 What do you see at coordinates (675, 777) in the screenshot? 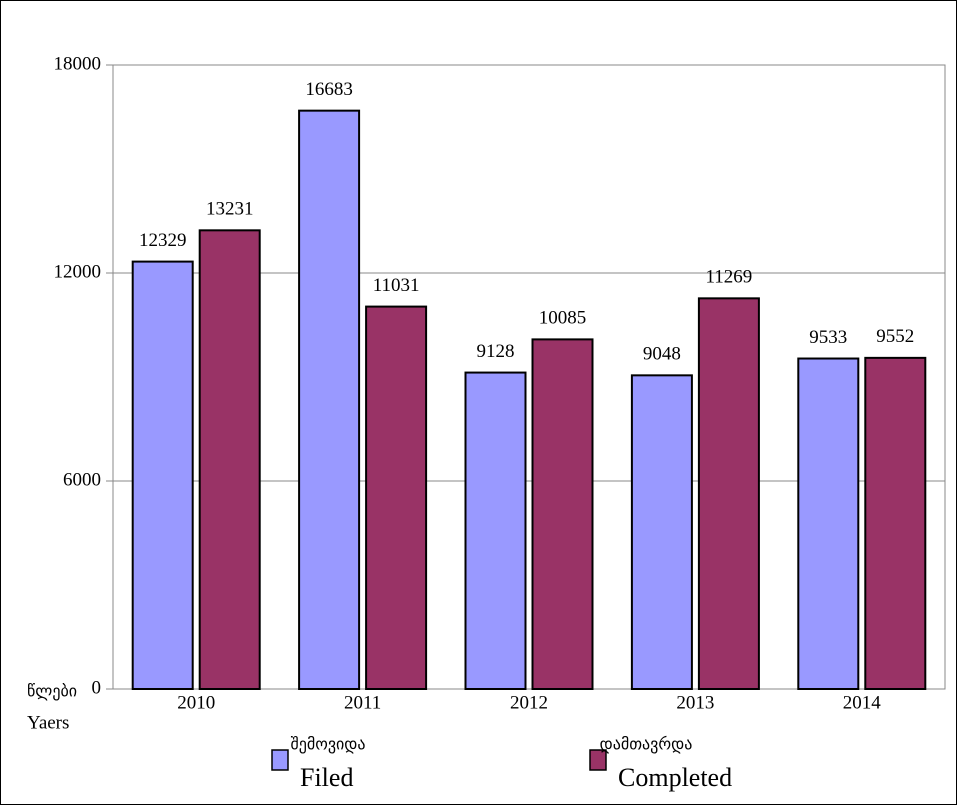
I see `legend-label: Completed` at bounding box center [675, 777].